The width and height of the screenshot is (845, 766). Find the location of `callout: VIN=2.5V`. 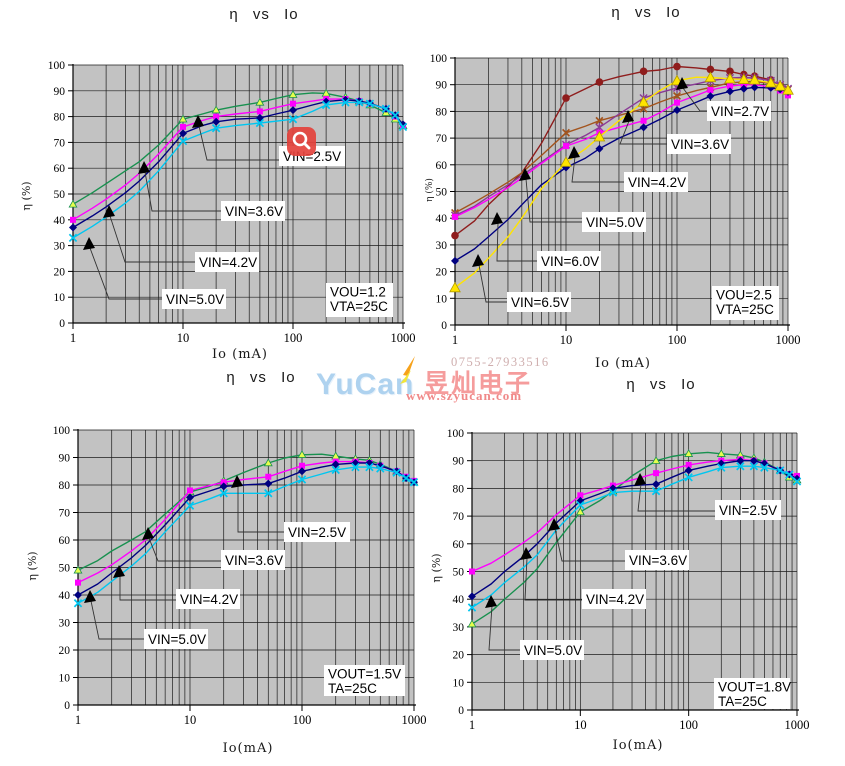

callout: VIN=2.5V is located at coordinates (290, 508).